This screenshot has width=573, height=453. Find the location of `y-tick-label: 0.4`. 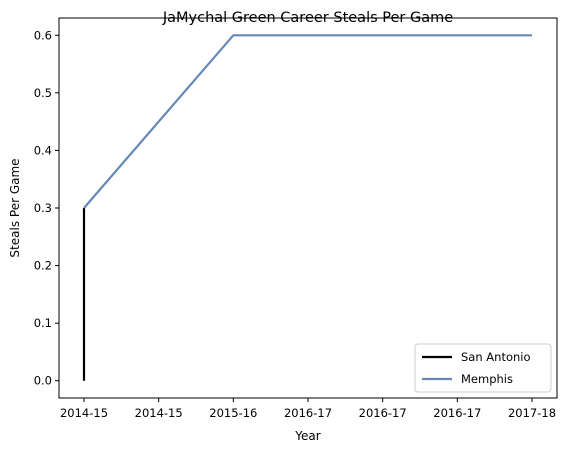

y-tick-label: 0.4 is located at coordinates (43, 150).